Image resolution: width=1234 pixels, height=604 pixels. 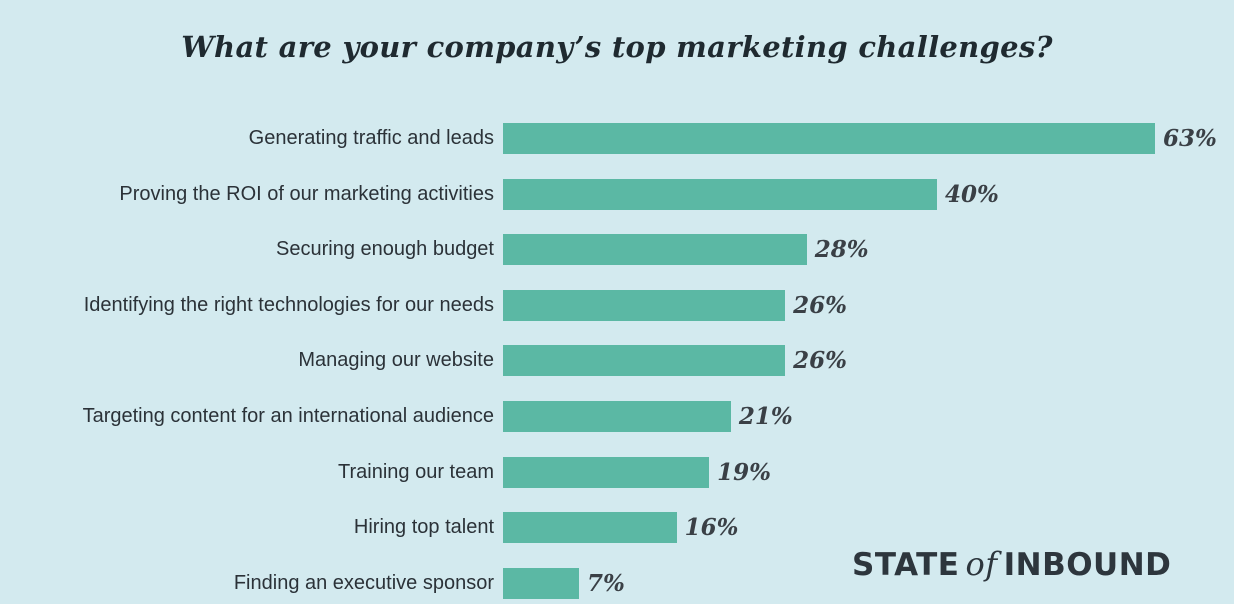 I want to click on state-of-inbound-logo: STATE of INBOUND, so click(x=1011, y=564).